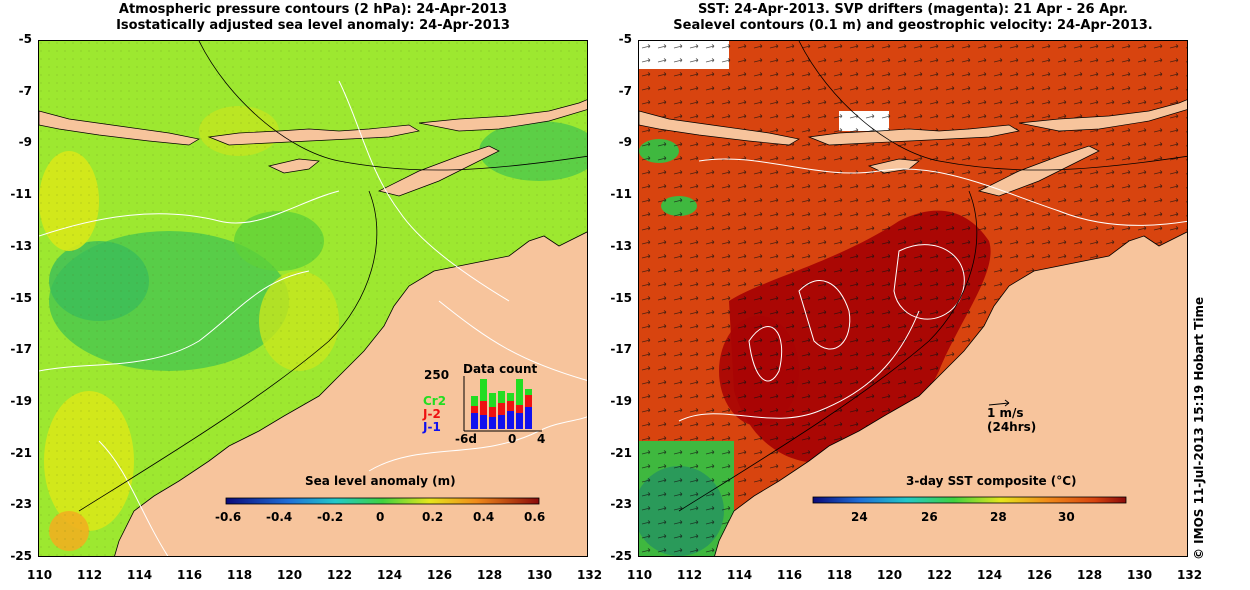  I want to click on sst-colorbar-tick: 28, so click(998, 517).